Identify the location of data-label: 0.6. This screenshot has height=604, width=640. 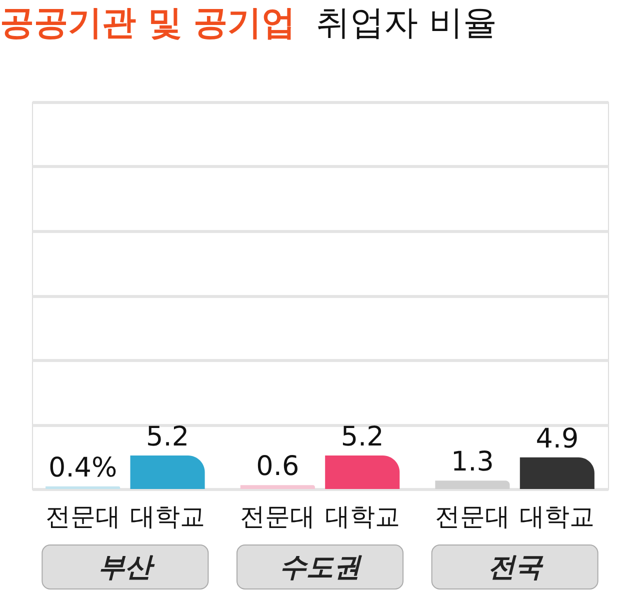
(278, 466).